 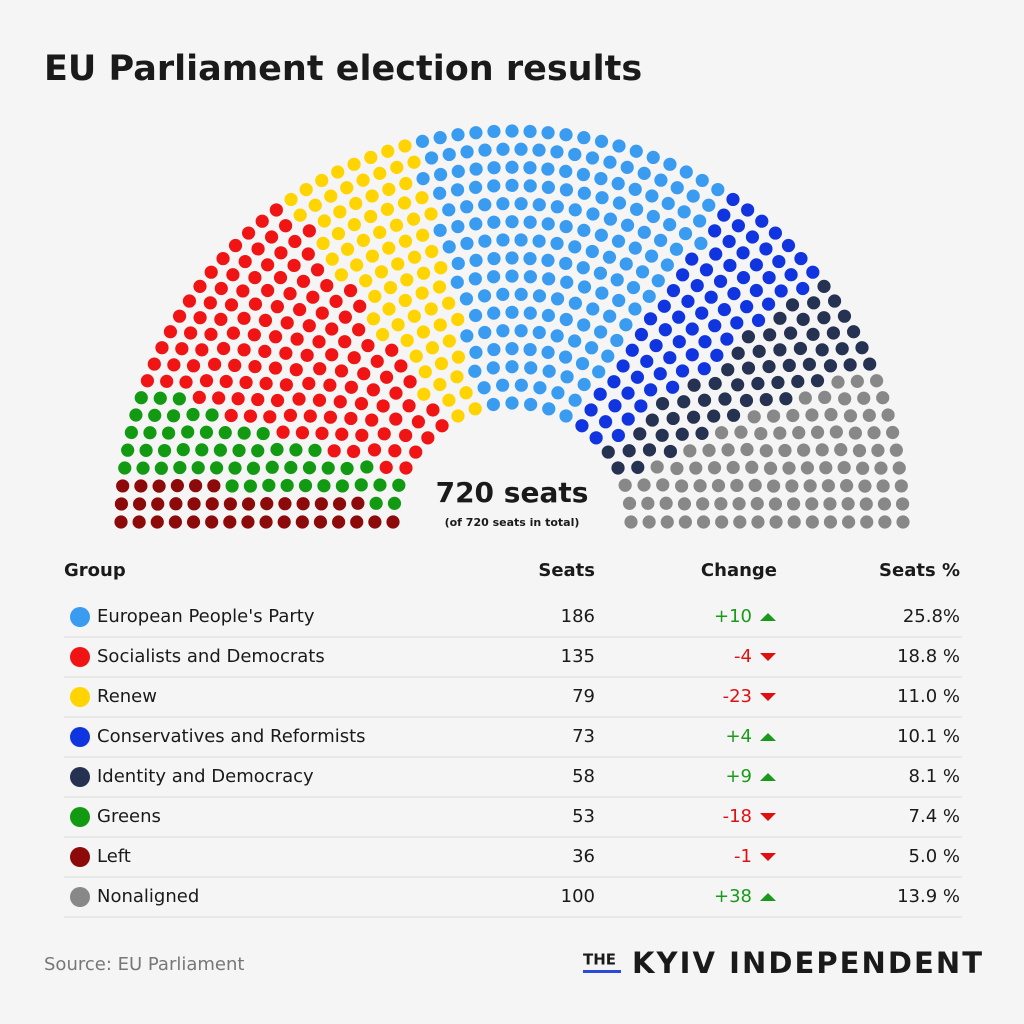 I want to click on logo-prefix: THE, so click(x=599, y=960).